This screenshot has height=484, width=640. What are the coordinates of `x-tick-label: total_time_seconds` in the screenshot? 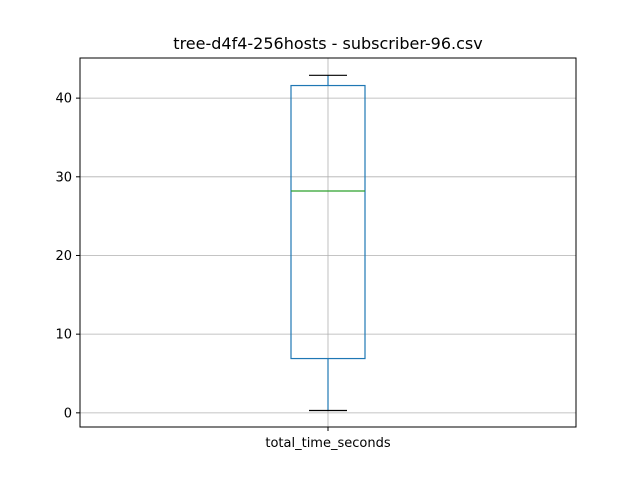 It's located at (327, 443).